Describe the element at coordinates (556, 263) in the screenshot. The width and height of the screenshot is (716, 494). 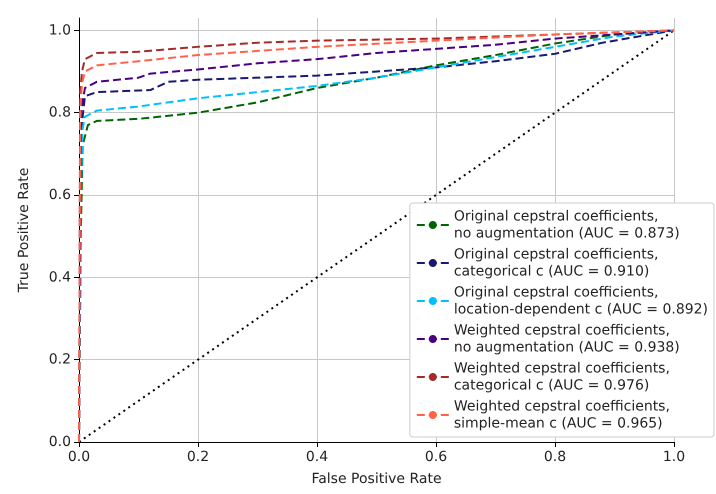
I see `legend-label: Original cepstral coefficients, categorical c (AUC = 0.910)` at that location.